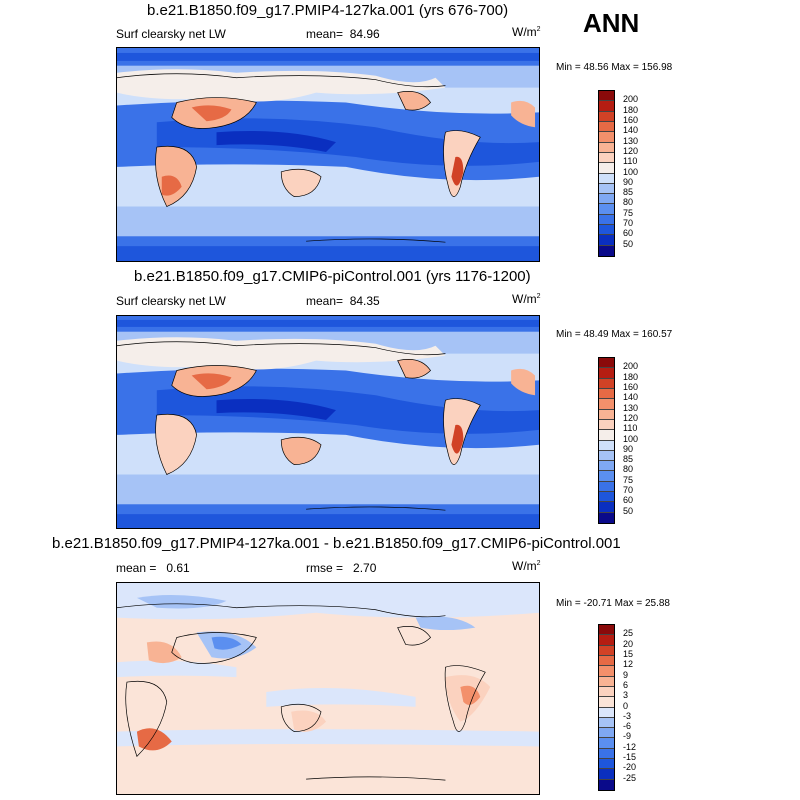 Image resolution: width=800 pixels, height=800 pixels. I want to click on panel2-max-label: Max =, so click(625, 334).